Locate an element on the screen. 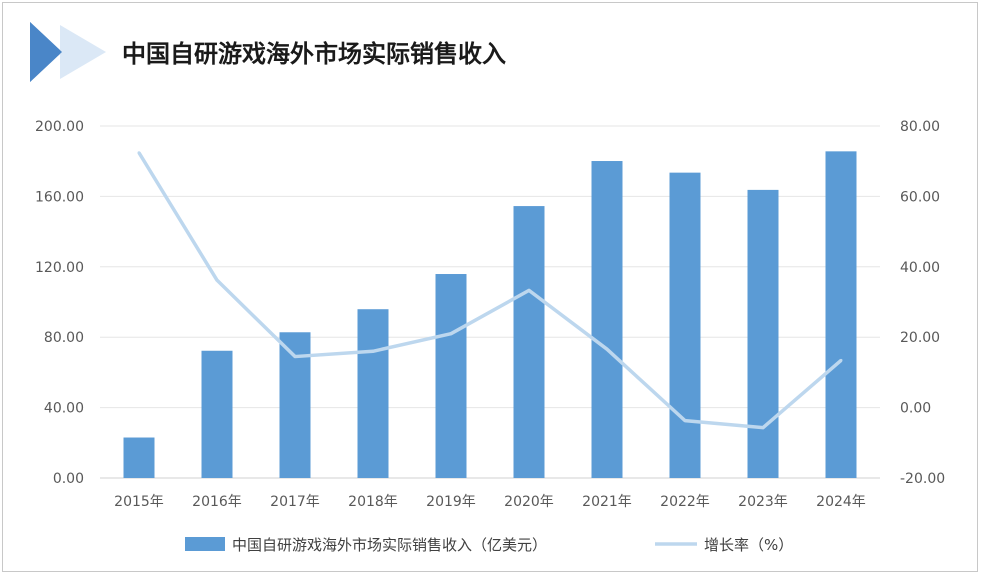 The image size is (982, 576). left-axis-ticks: 0.00 40.00 80.00 120.00 160.00 200.00 is located at coordinates (59, 303).